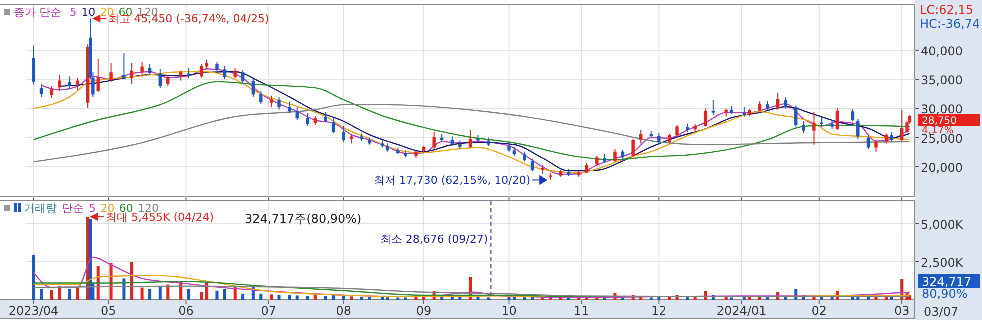 The image size is (982, 320). What do you see at coordinates (33, 311) in the screenshot?
I see `x-tick-label: 2023/04` at bounding box center [33, 311].